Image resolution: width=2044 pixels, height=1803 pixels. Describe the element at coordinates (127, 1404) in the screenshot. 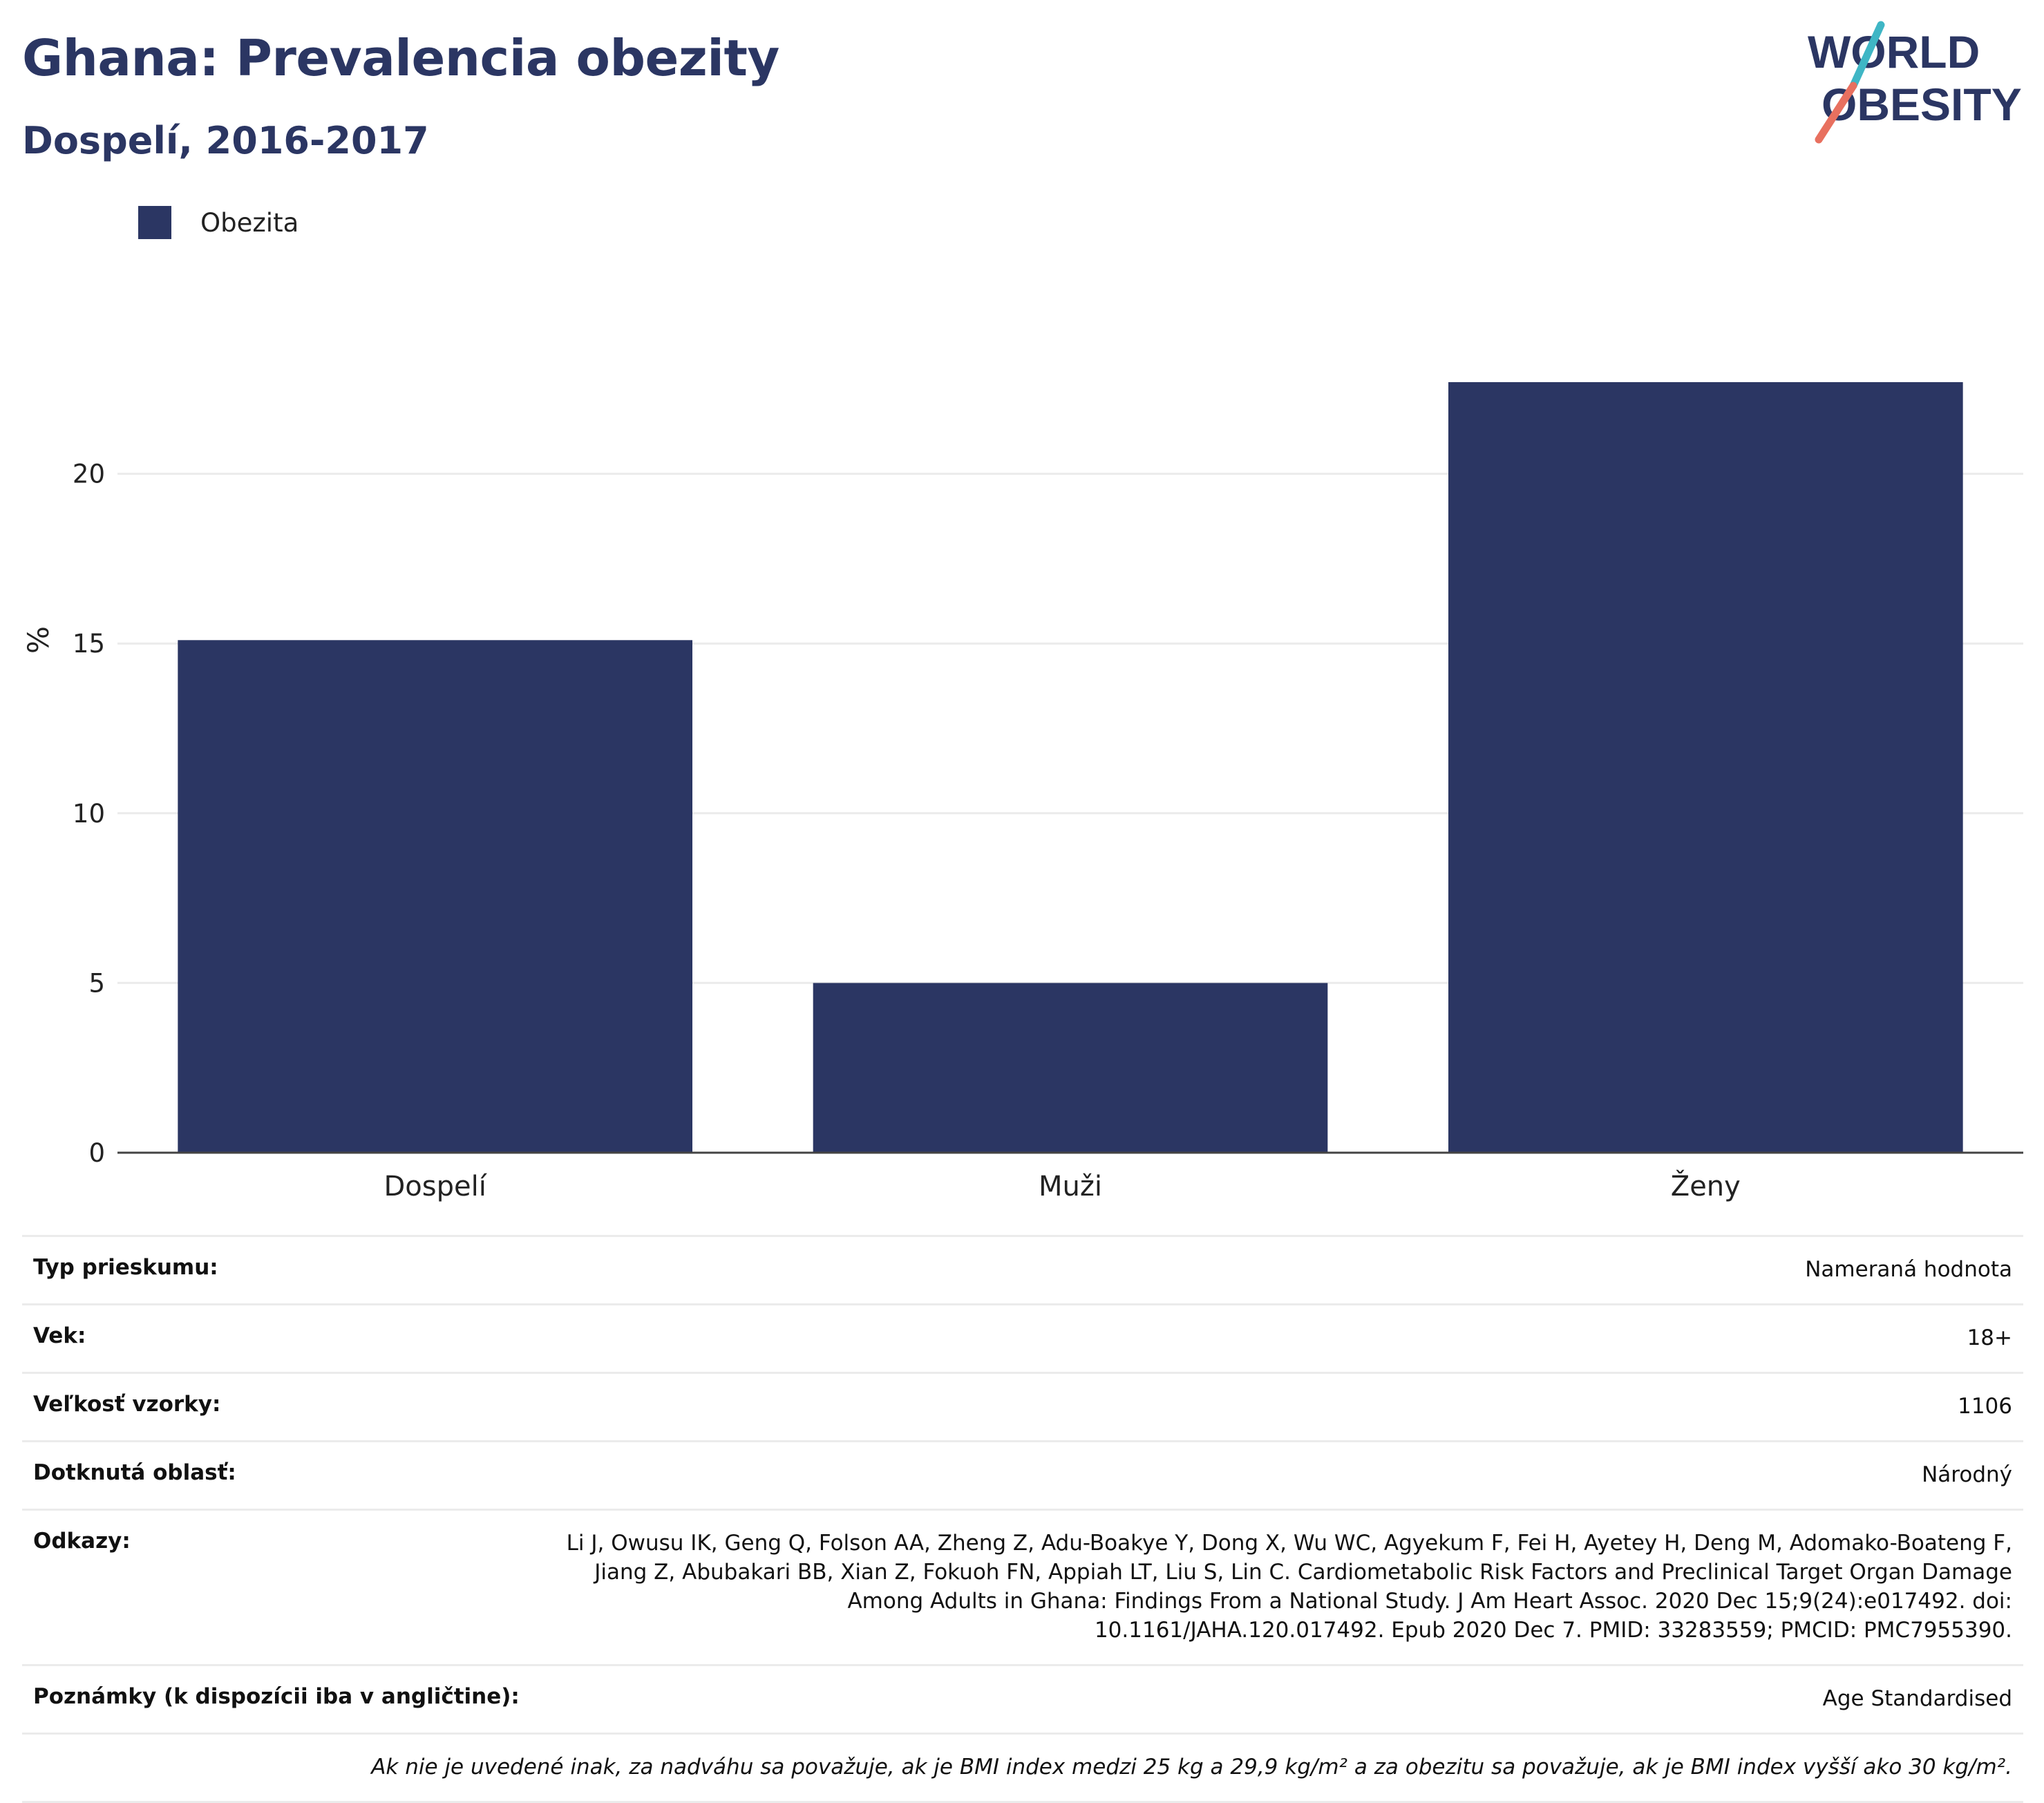

I see `info-label-sample-size: Veľkosť vzorky:` at that location.